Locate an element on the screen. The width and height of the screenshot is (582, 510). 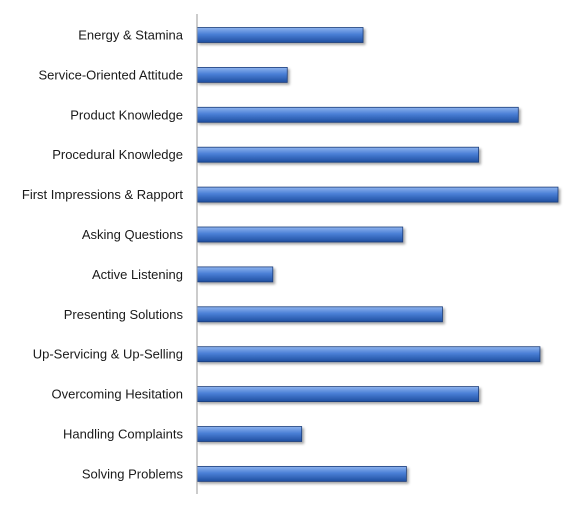
category-label: Solving Problems is located at coordinates (133, 473).